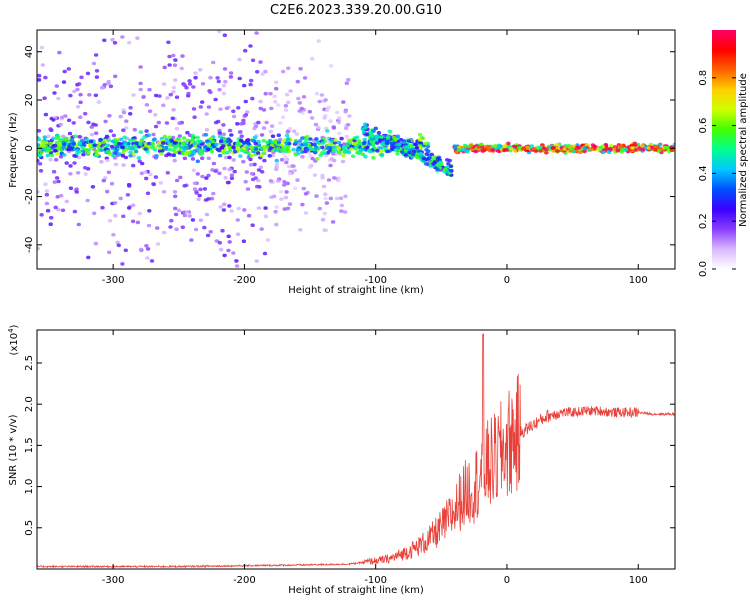 Image resolution: width=750 pixels, height=600 pixels. What do you see at coordinates (244, 280) in the screenshot?
I see `x-tick-label: -200` at bounding box center [244, 280].